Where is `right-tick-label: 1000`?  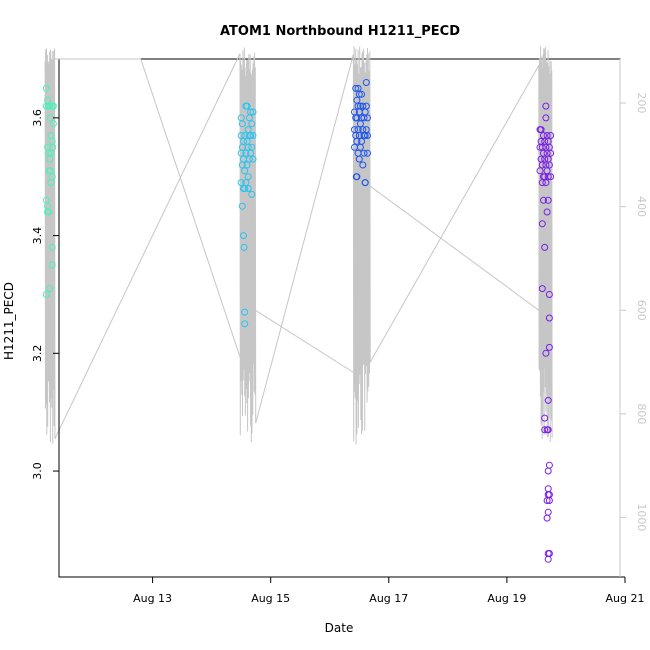 right-tick-label: 1000 is located at coordinates (641, 517).